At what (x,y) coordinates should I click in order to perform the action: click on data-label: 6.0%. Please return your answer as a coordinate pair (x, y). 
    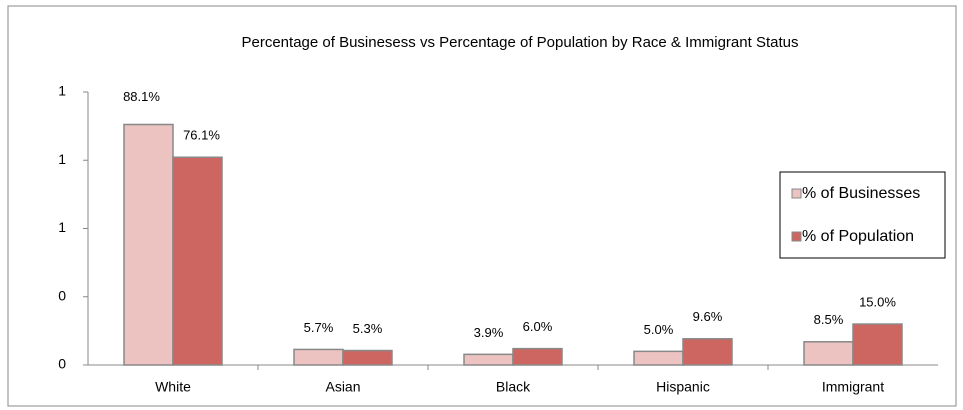
    Looking at the image, I should click on (538, 326).